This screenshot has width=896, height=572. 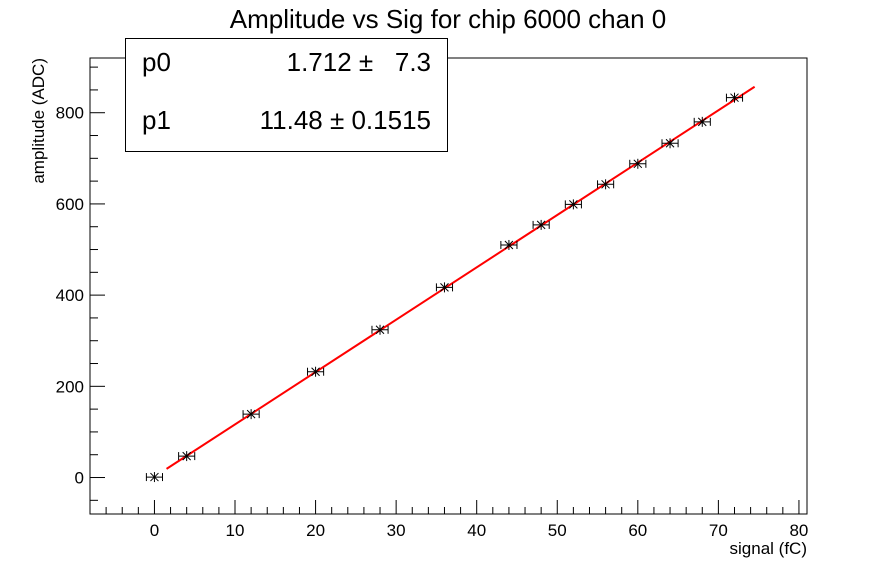 What do you see at coordinates (286, 95) in the screenshot?
I see `fit-stats-box: p0 1.712 ± 7.3 p1 11.48 ± 0.1515` at bounding box center [286, 95].